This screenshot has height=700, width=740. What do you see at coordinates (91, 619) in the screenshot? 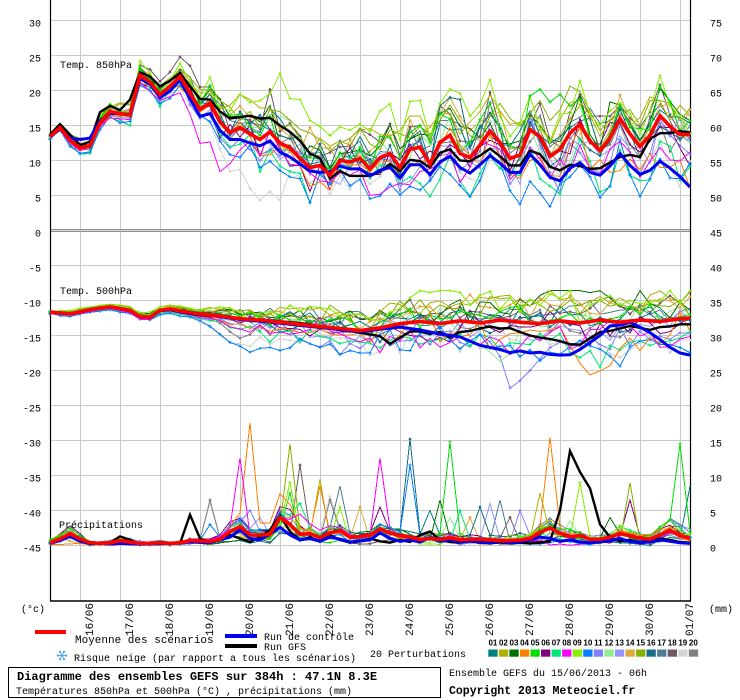
I see `svg-text: 16/06` at bounding box center [91, 619].